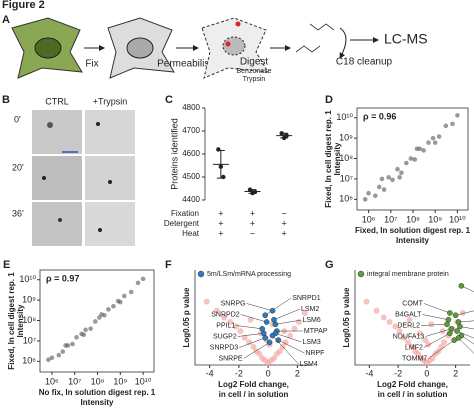  I want to click on panel-label: B, so click(6, 100).